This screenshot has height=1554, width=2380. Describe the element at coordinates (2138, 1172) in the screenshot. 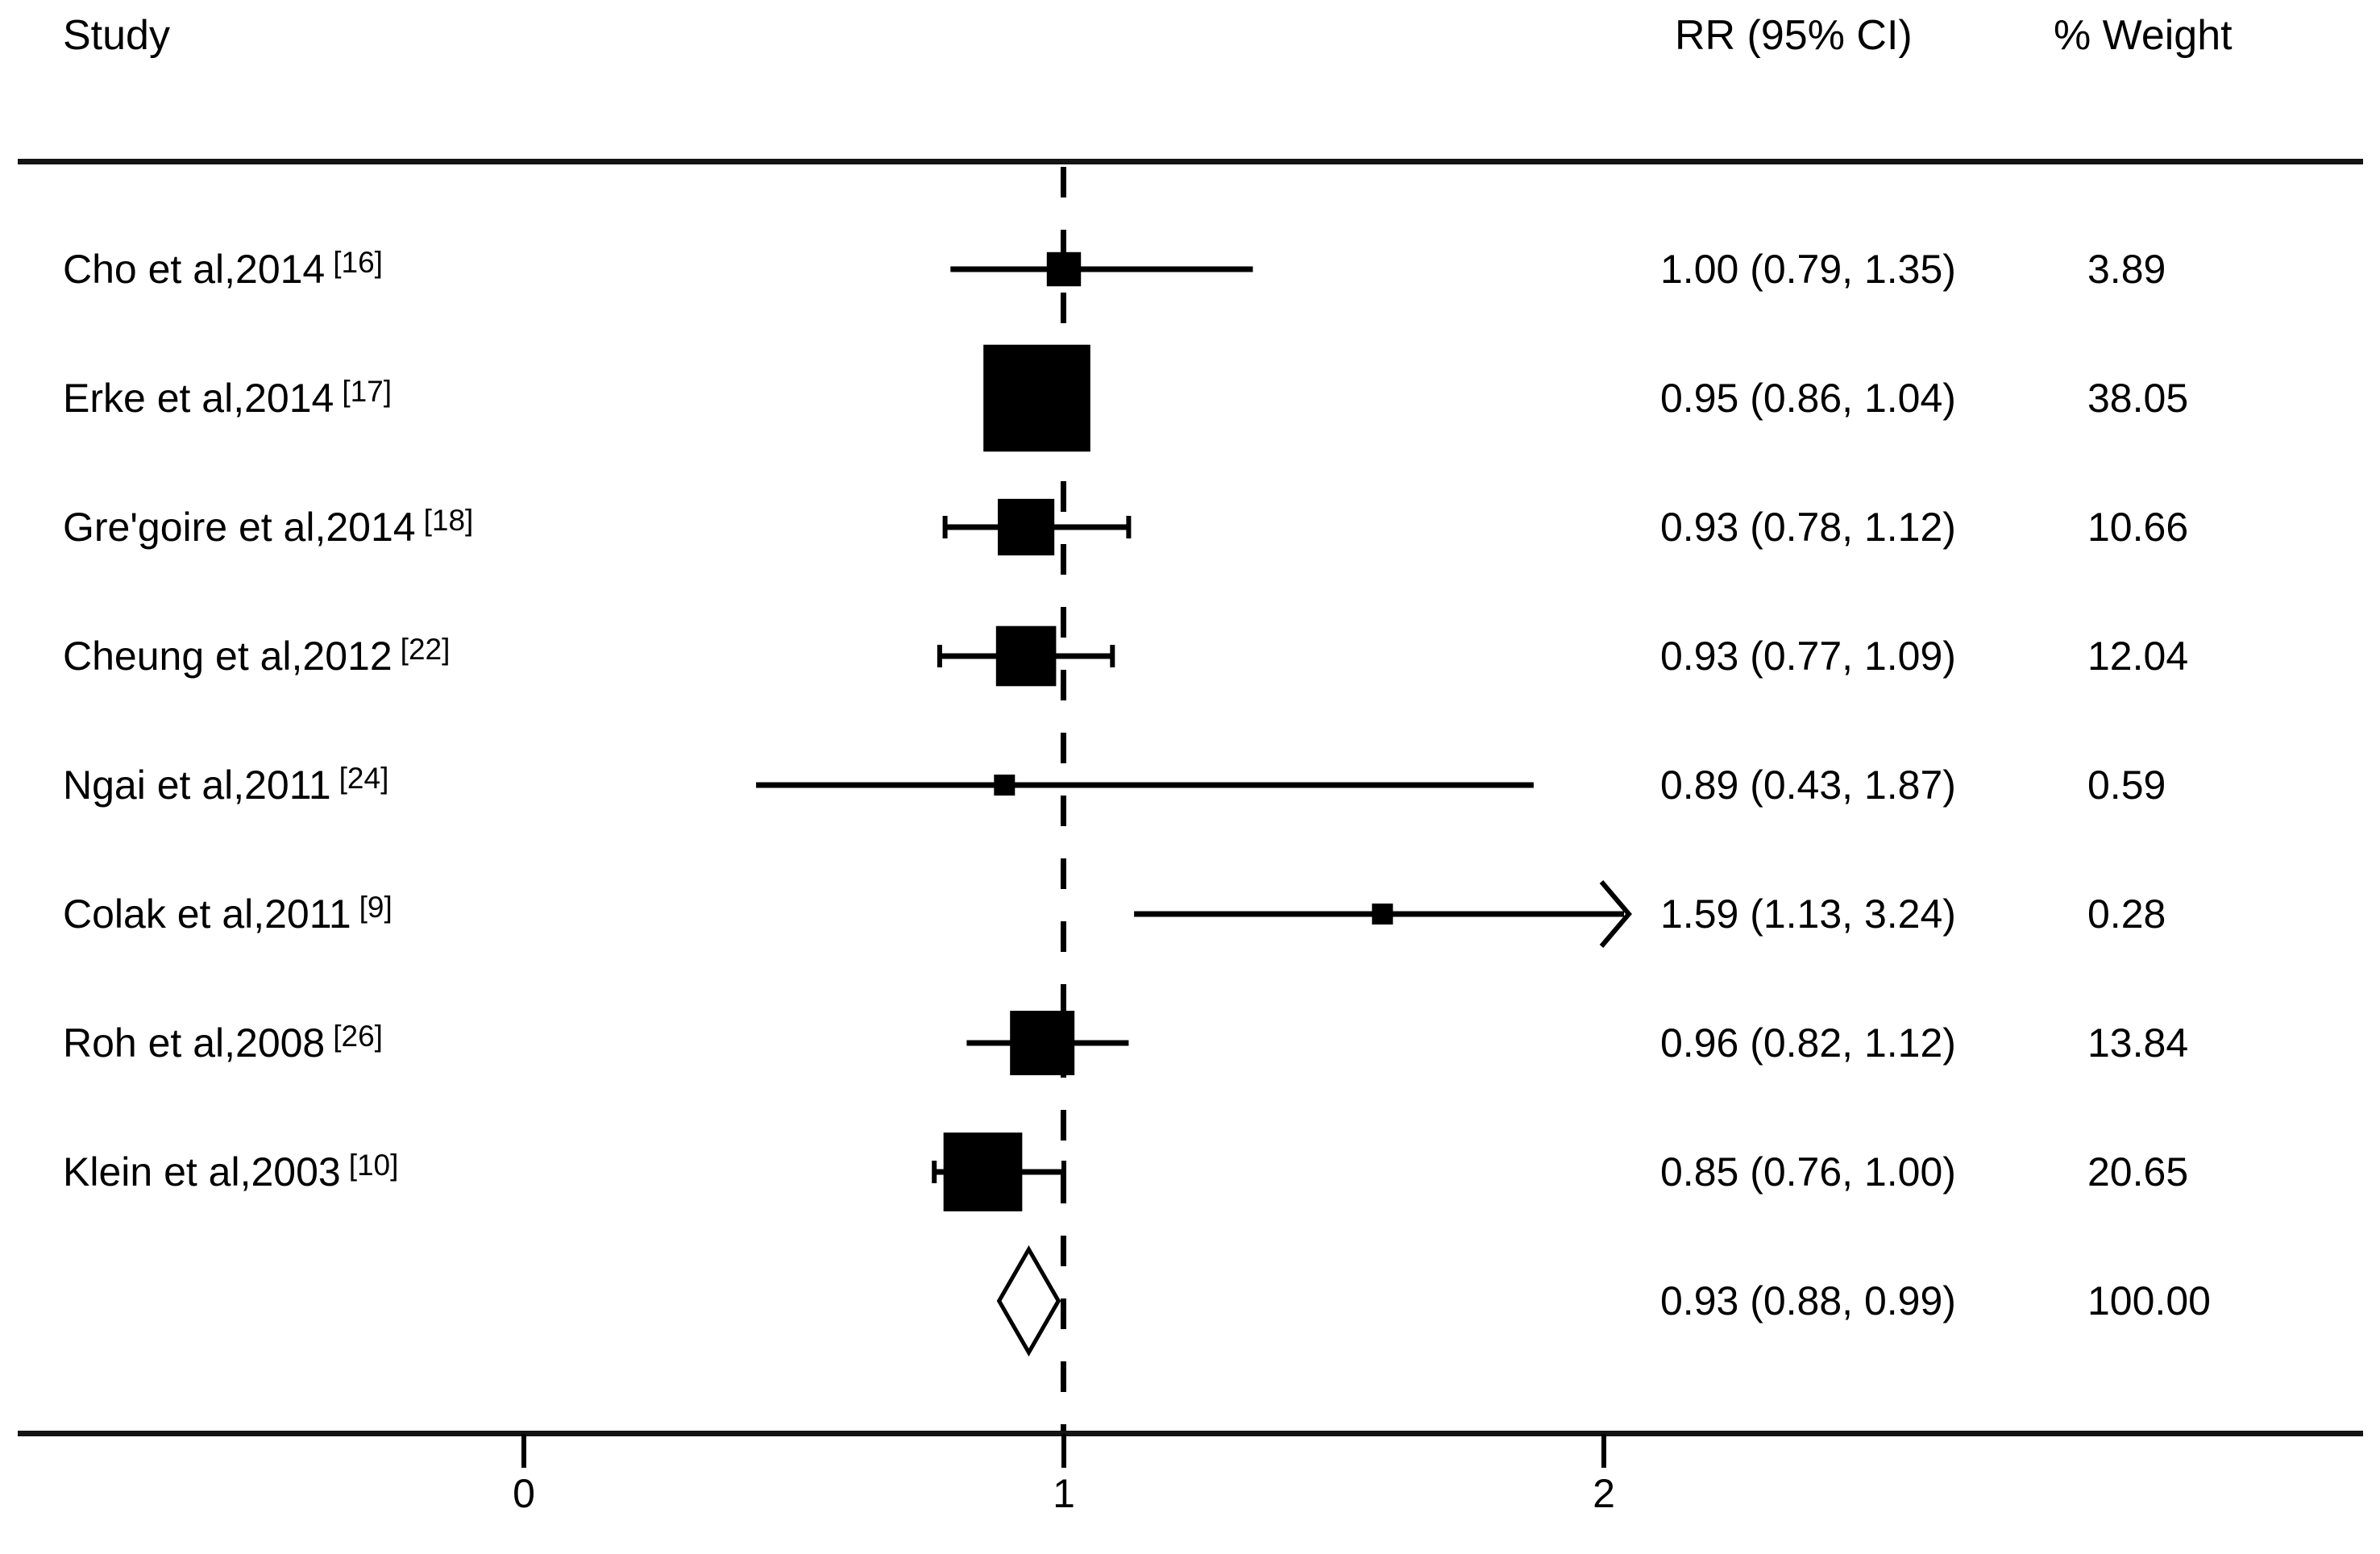

I see `weight-value: 20.65` at that location.